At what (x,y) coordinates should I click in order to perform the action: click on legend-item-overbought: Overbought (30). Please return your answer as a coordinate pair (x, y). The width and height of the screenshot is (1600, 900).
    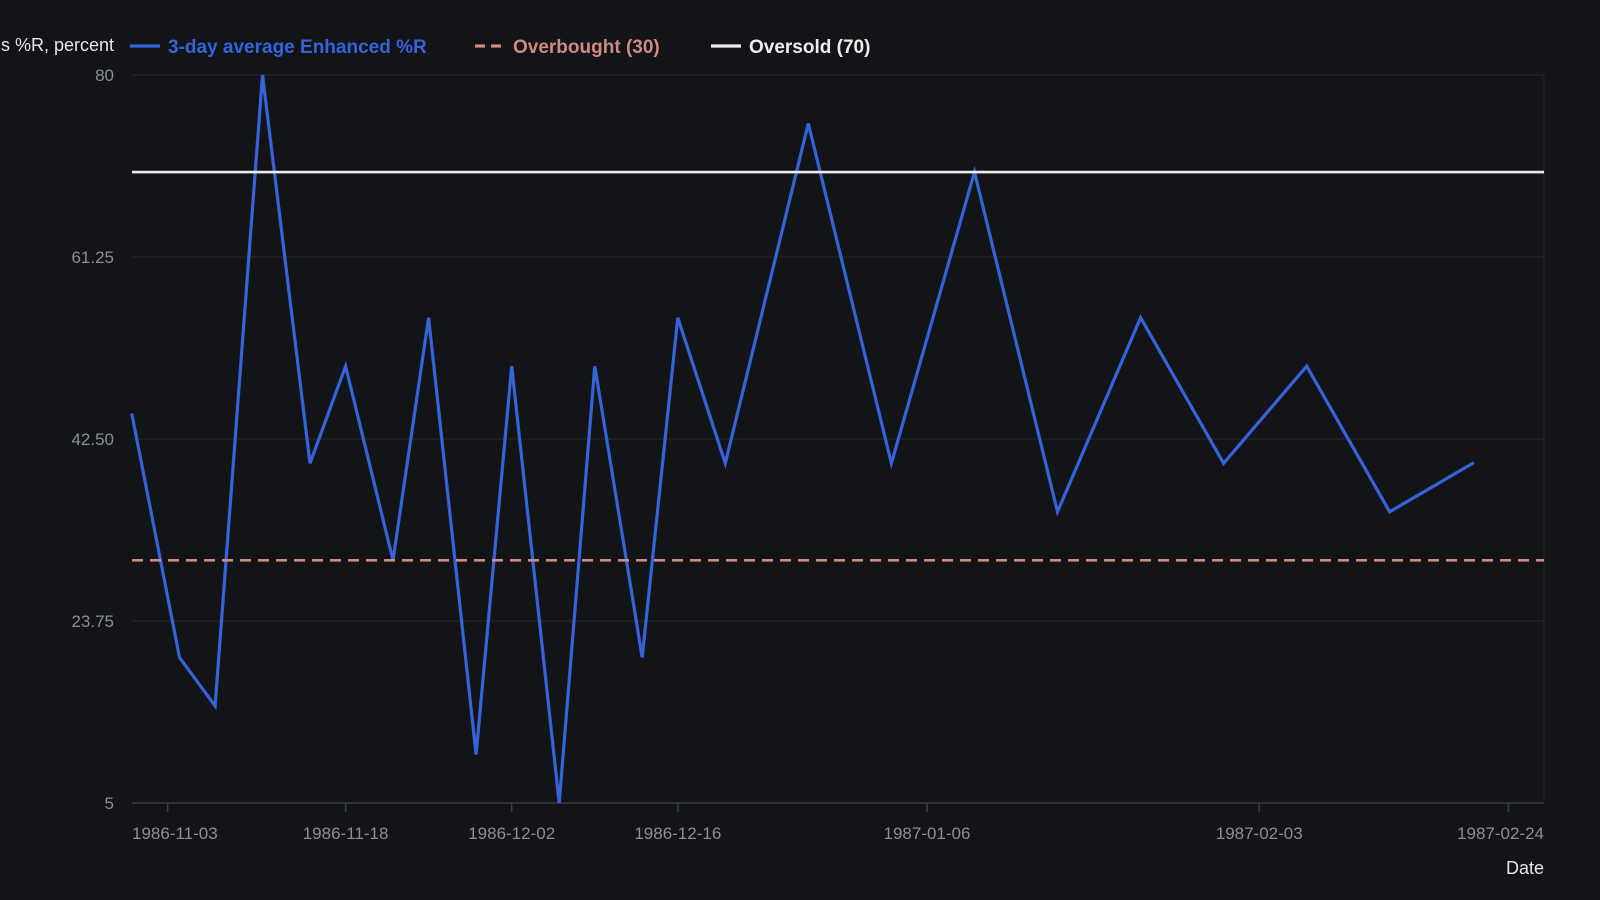
    Looking at the image, I should click on (567, 47).